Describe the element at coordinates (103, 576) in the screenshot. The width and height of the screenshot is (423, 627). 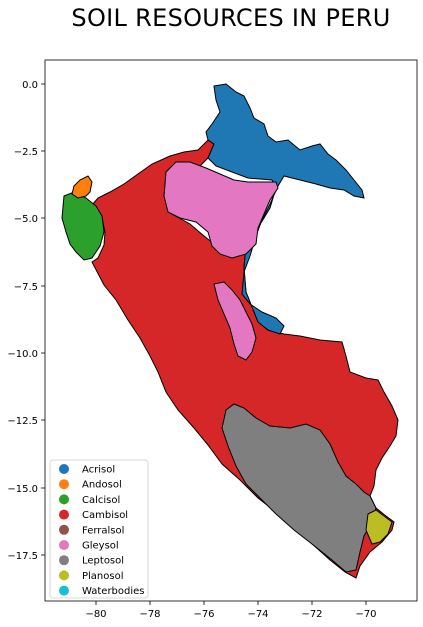
I see `legend-label: Planosol` at that location.